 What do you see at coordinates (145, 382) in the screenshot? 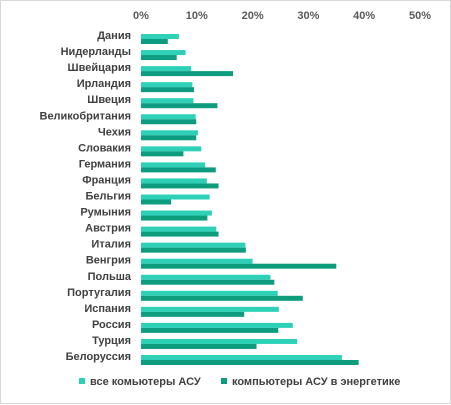
I see `legend-label: все комьютеры АСУ` at bounding box center [145, 382].